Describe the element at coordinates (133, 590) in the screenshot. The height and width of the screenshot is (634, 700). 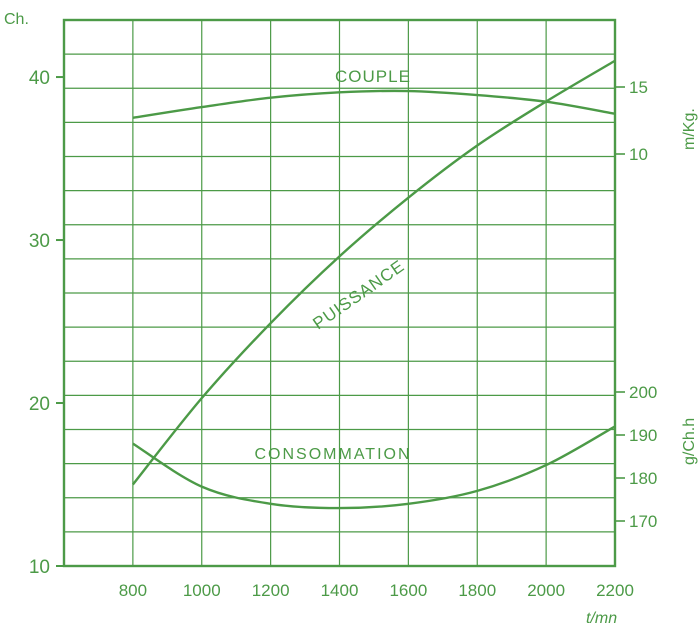
I see `x-tick-label: 800` at that location.